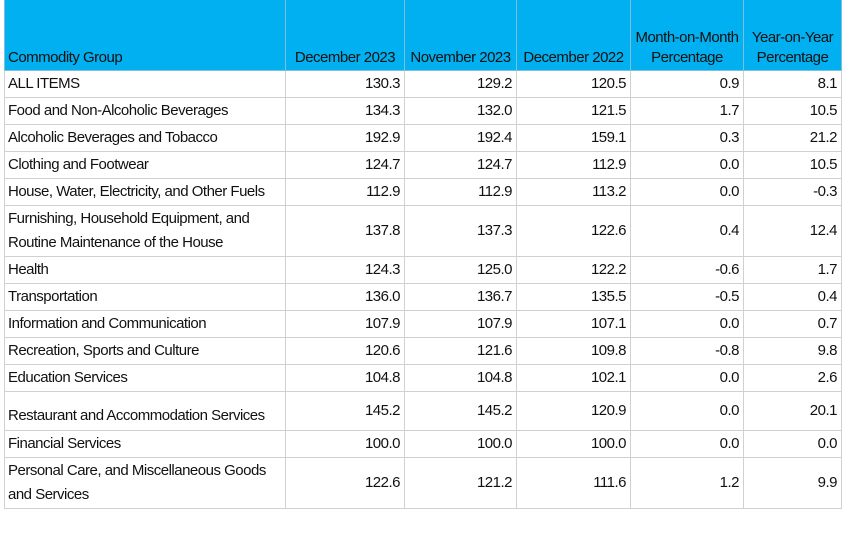 The width and height of the screenshot is (845, 541). I want to click on cell-dec-2022: 112.9, so click(573, 165).